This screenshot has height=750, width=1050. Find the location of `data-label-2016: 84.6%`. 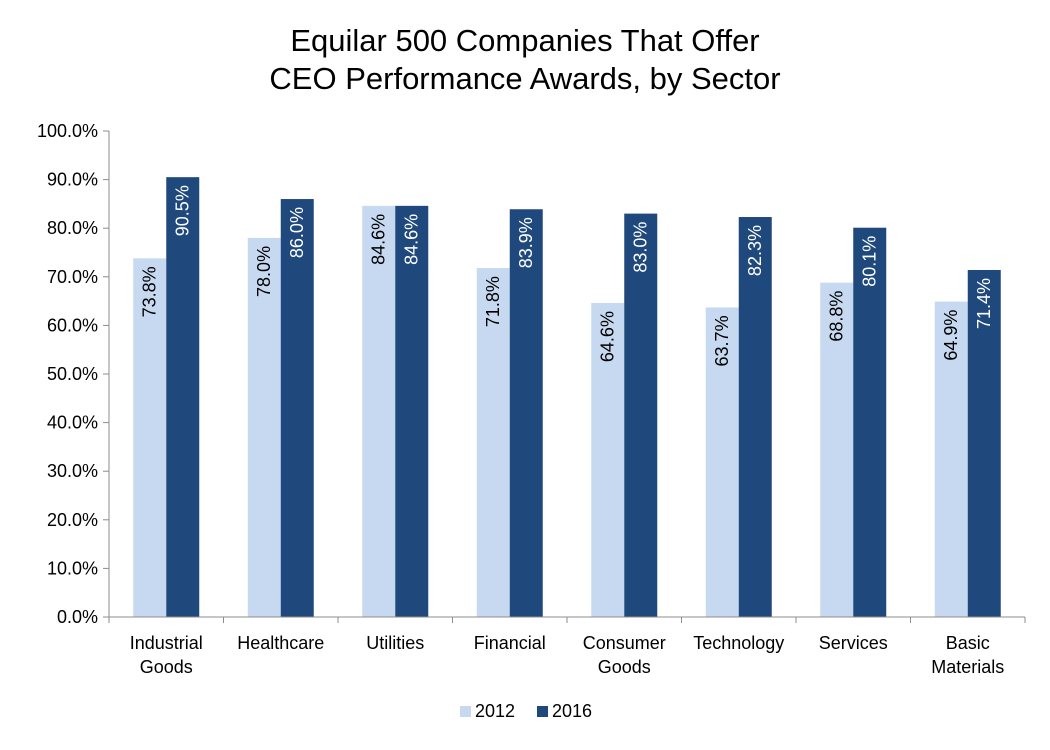

data-label-2016: 84.6% is located at coordinates (412, 239).